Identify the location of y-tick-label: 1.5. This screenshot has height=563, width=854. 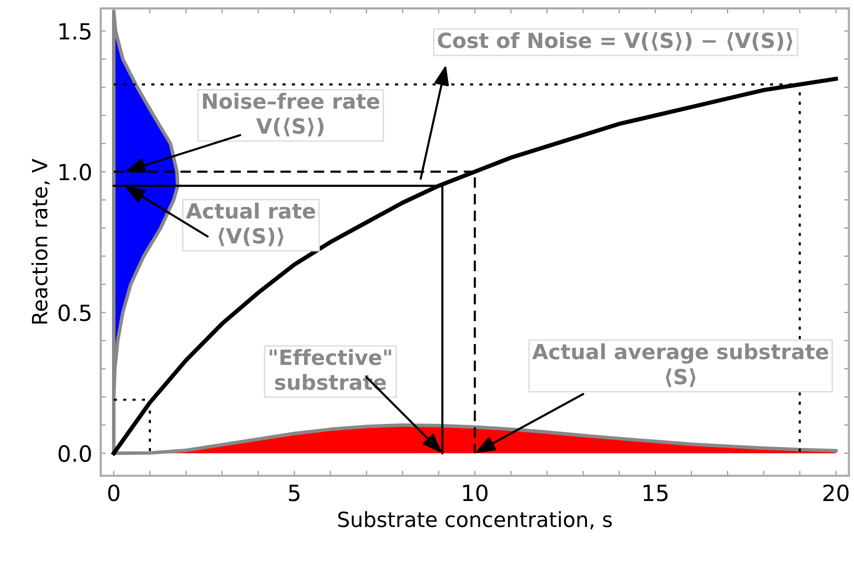
(75, 31).